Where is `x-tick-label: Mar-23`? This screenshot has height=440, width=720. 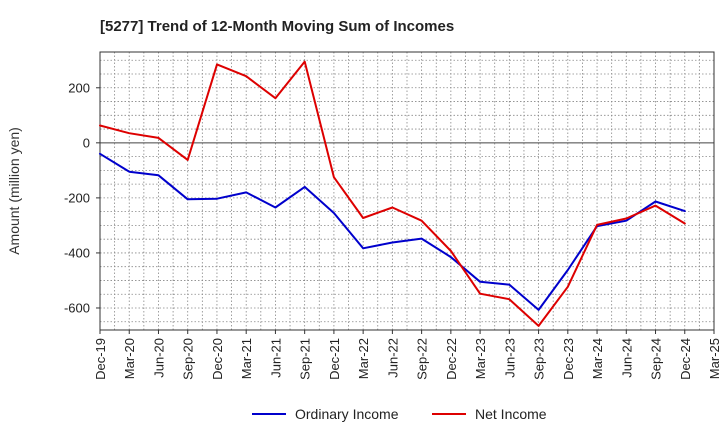
x-tick-label: Mar-23 is located at coordinates (480, 358).